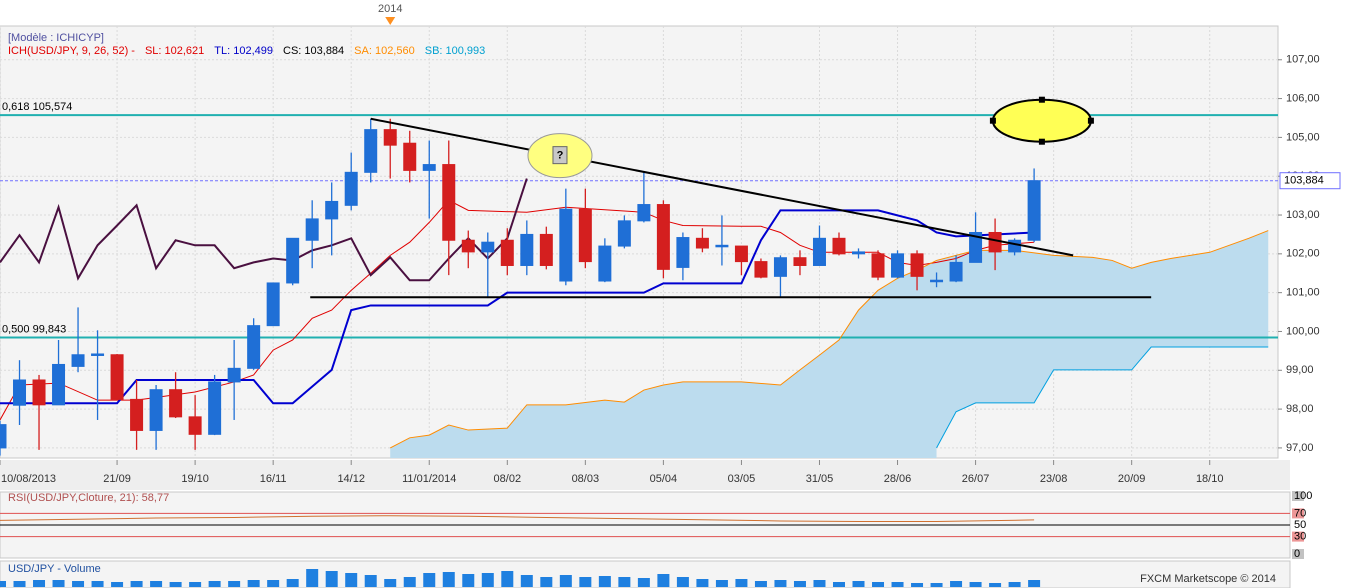  Describe the element at coordinates (195, 479) in the screenshot. I see `x-tick-label: 19/10` at that location.